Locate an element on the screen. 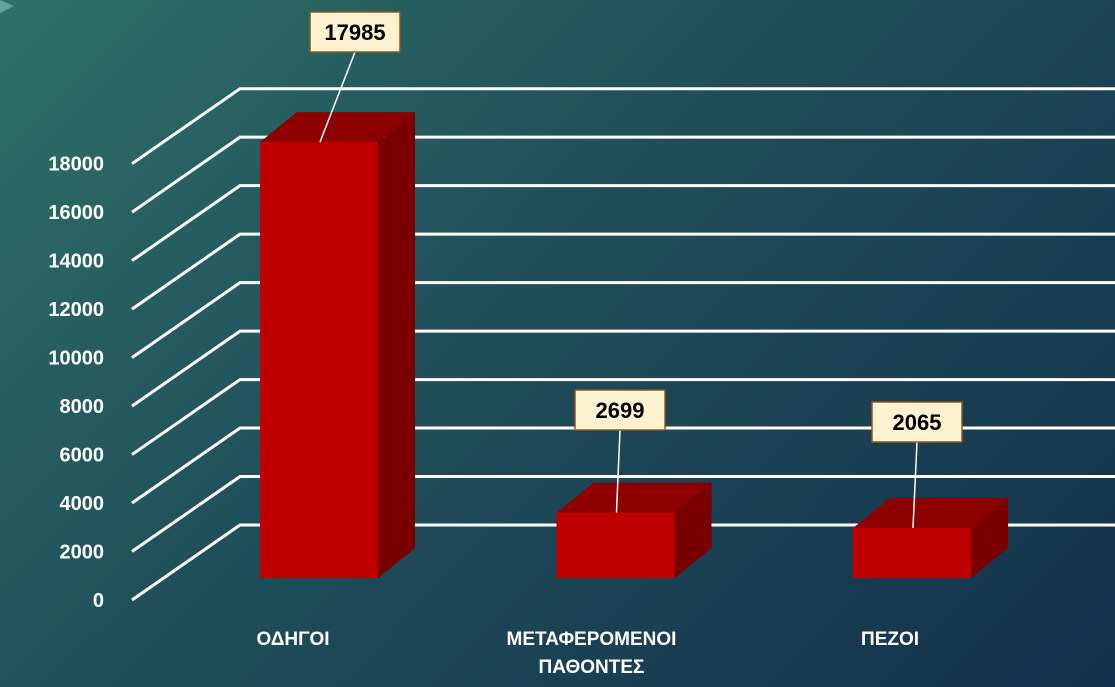 This screenshot has height=687, width=1115. data-label: 2065 is located at coordinates (917, 422).